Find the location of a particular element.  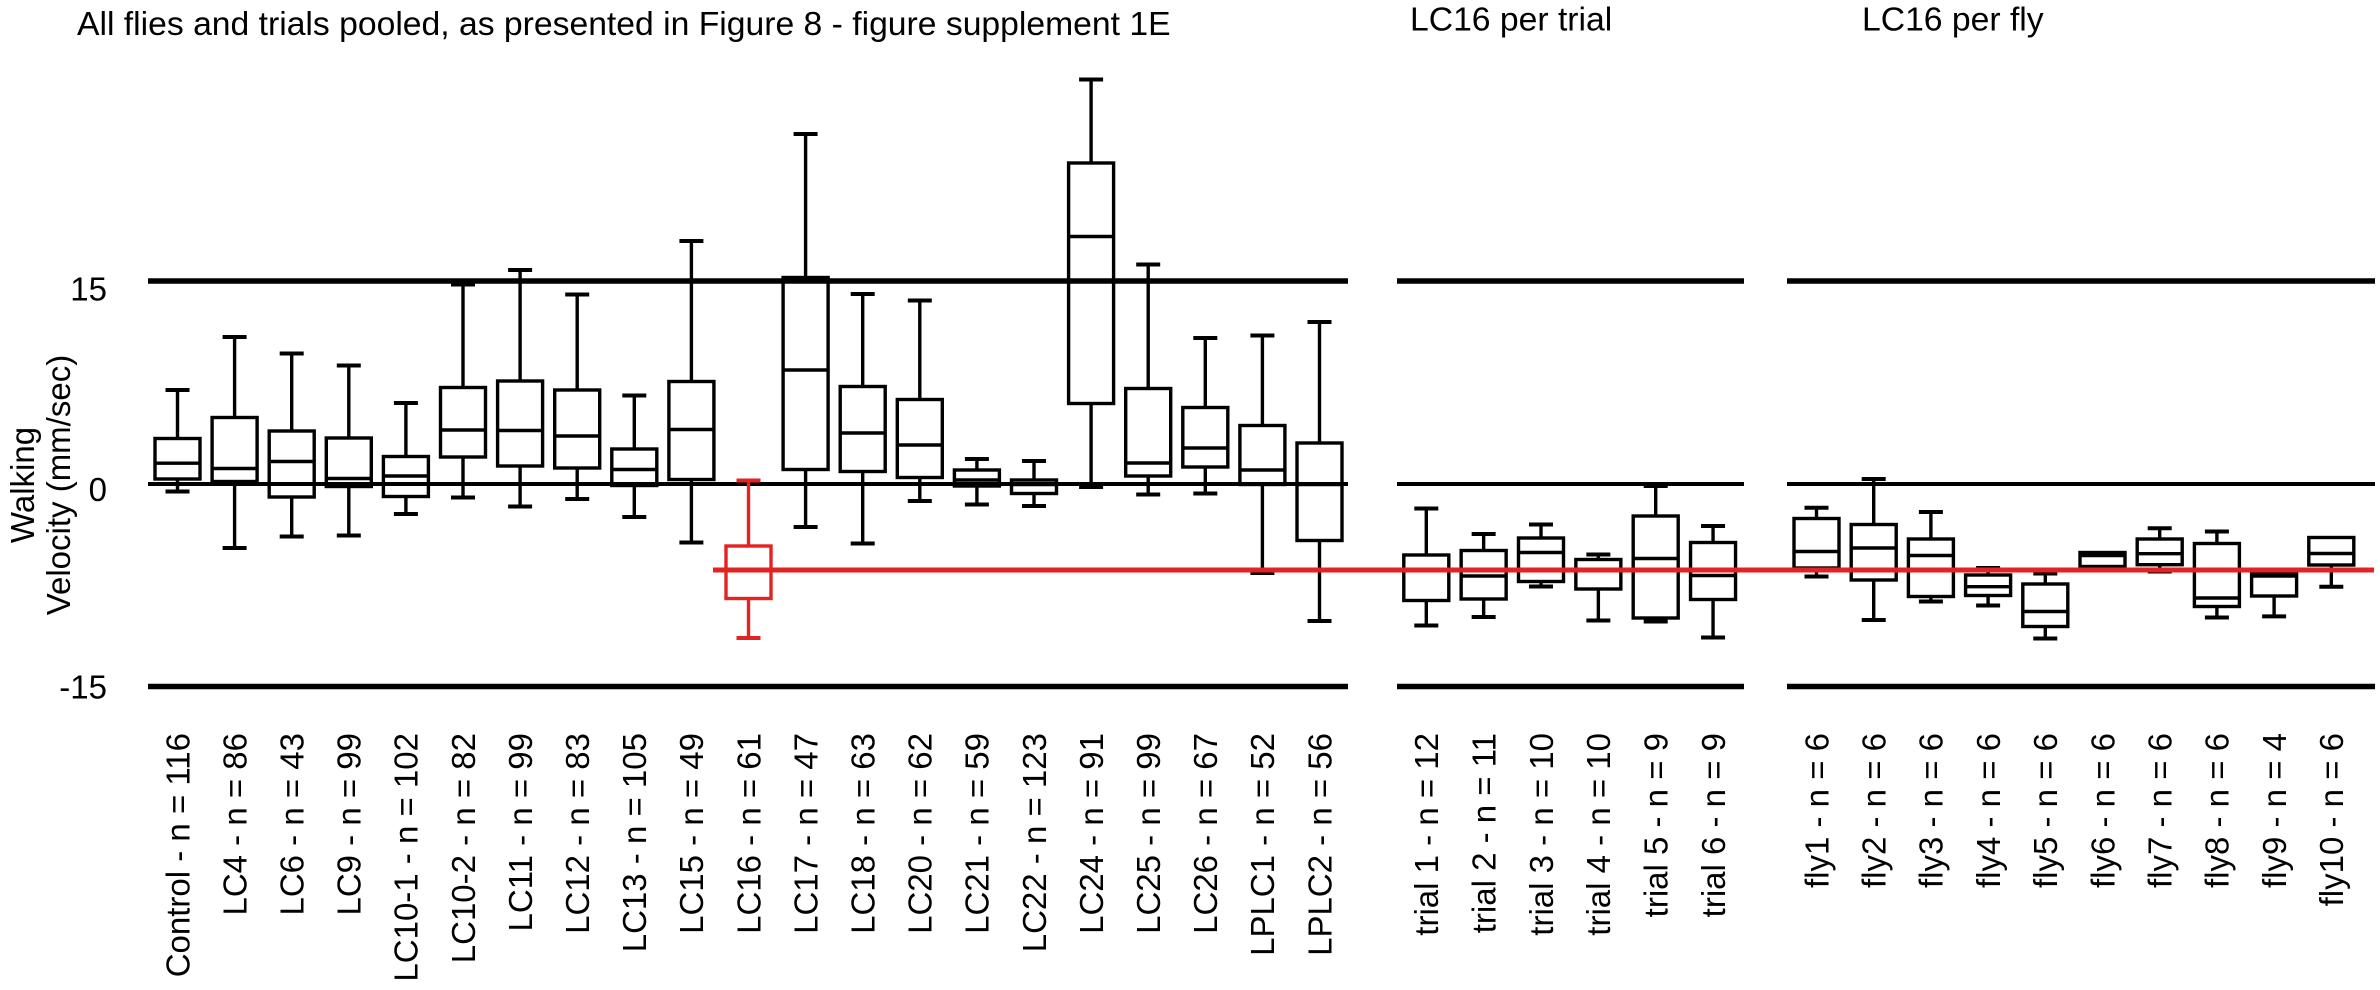

svg-text: fly2 - n = 6 is located at coordinates (1874, 810).